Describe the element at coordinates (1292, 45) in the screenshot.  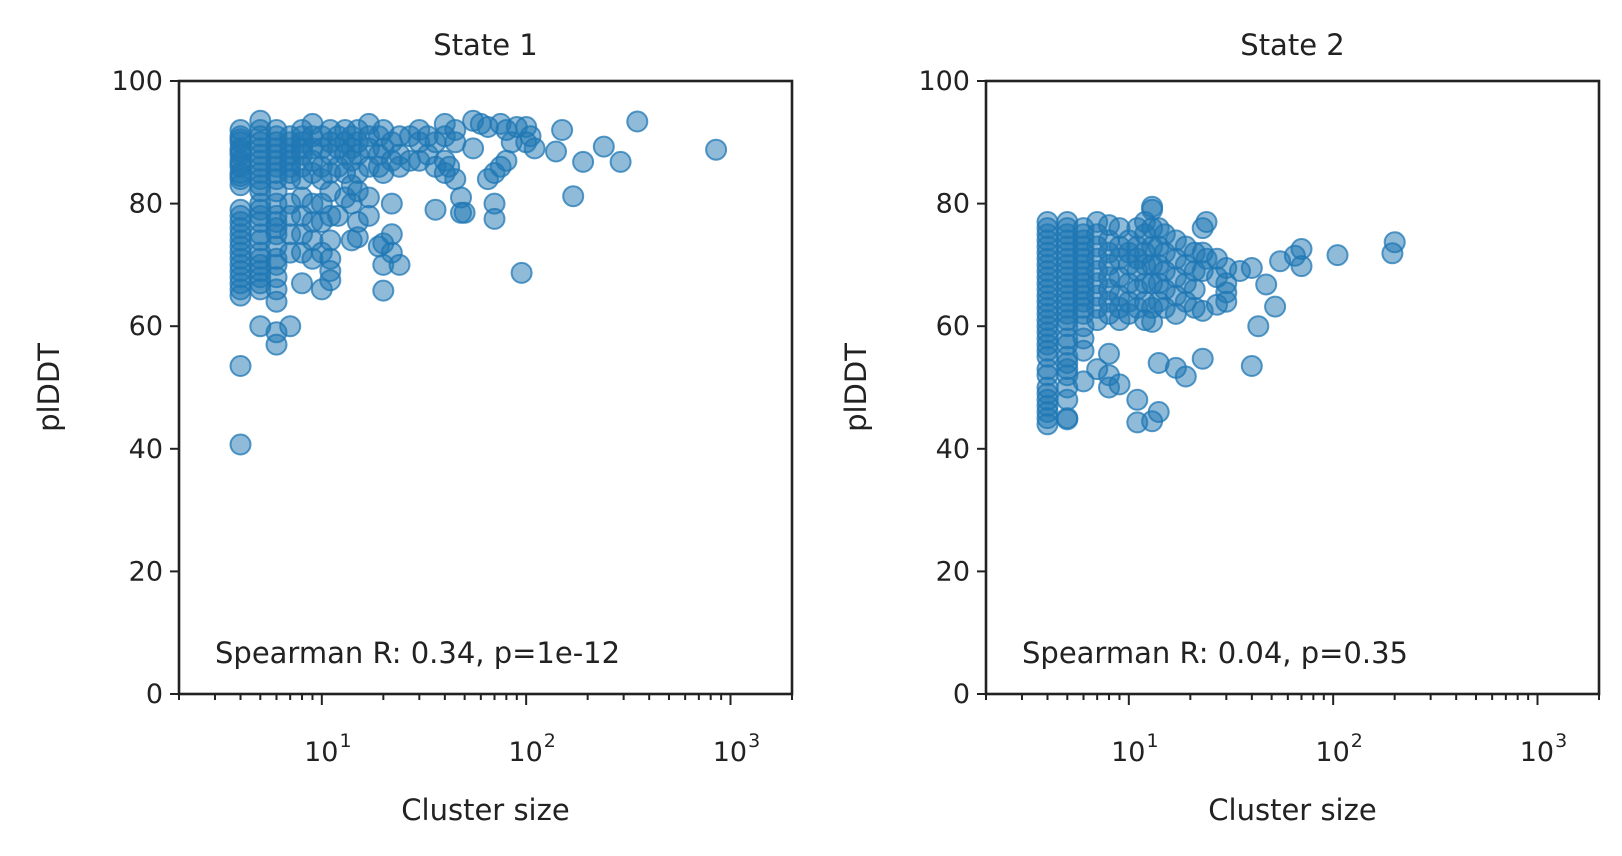
I see `chart-title: State 2` at that location.